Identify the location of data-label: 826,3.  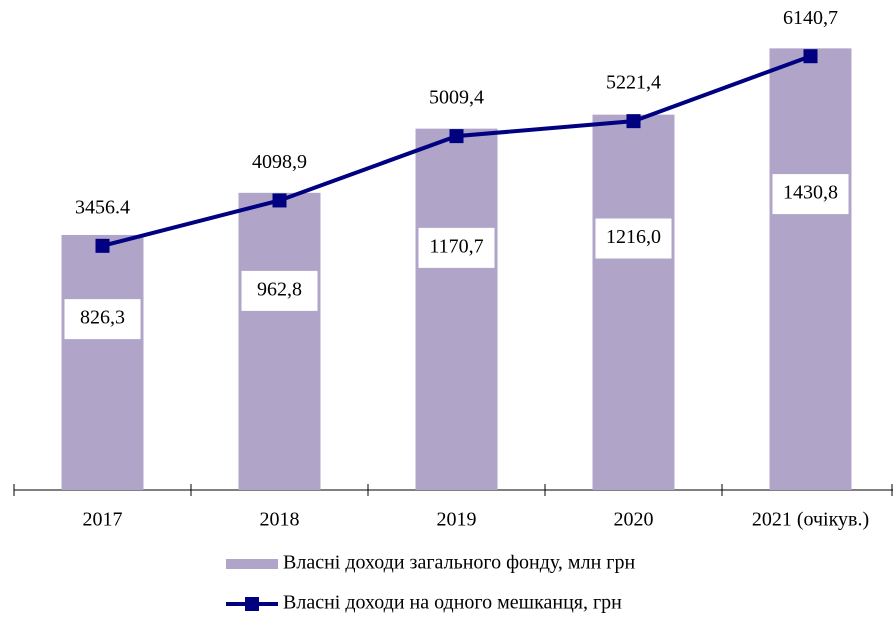
(102, 318).